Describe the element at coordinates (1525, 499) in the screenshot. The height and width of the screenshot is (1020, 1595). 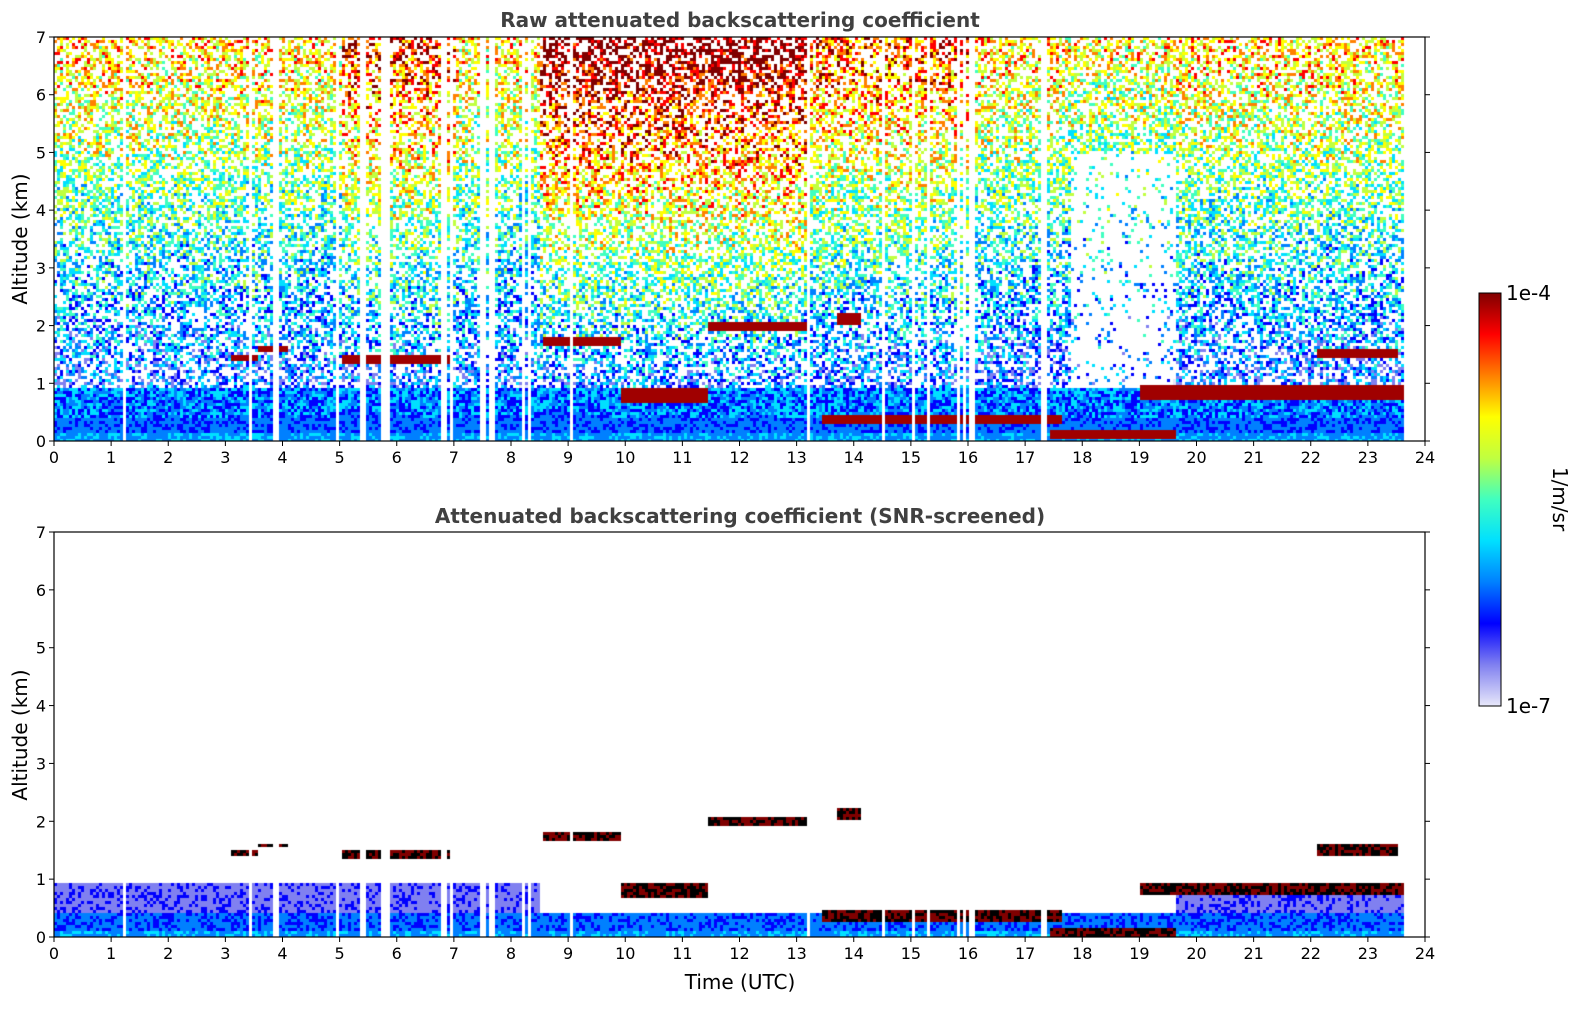
I see `colorbar: 1e-4 1e-7 1/m/sr` at that location.